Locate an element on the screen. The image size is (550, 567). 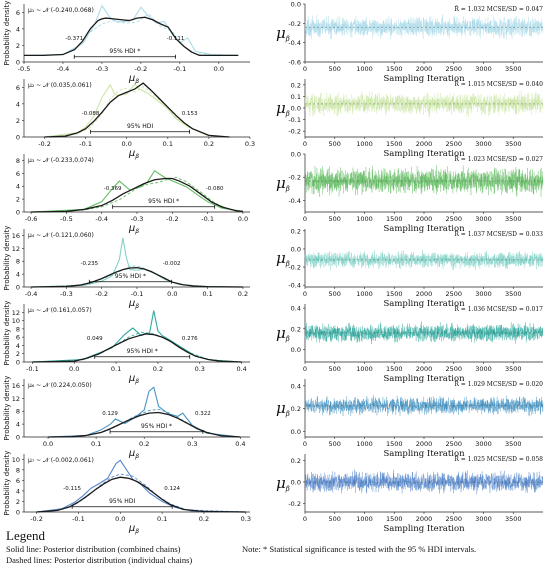
hdi-lower-label: 0.129 is located at coordinates (110, 414).